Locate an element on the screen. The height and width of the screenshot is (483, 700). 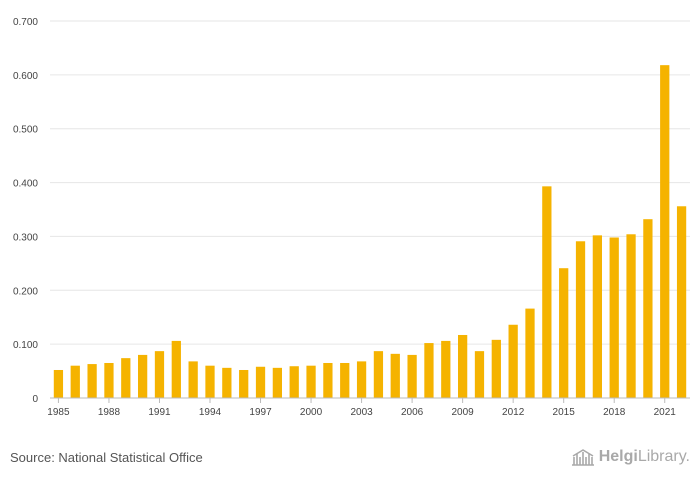
x-tick-label: 2018 is located at coordinates (614, 412).